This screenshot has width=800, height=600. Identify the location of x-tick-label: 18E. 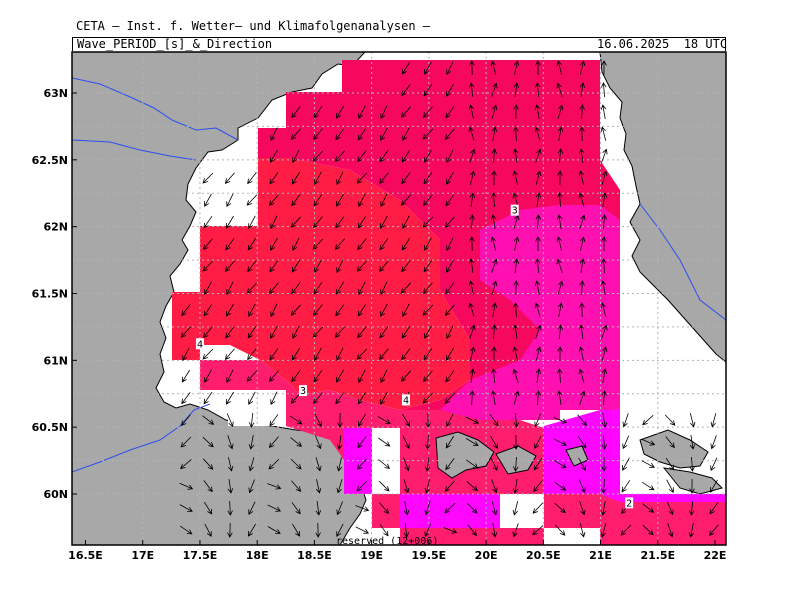
(257, 555).